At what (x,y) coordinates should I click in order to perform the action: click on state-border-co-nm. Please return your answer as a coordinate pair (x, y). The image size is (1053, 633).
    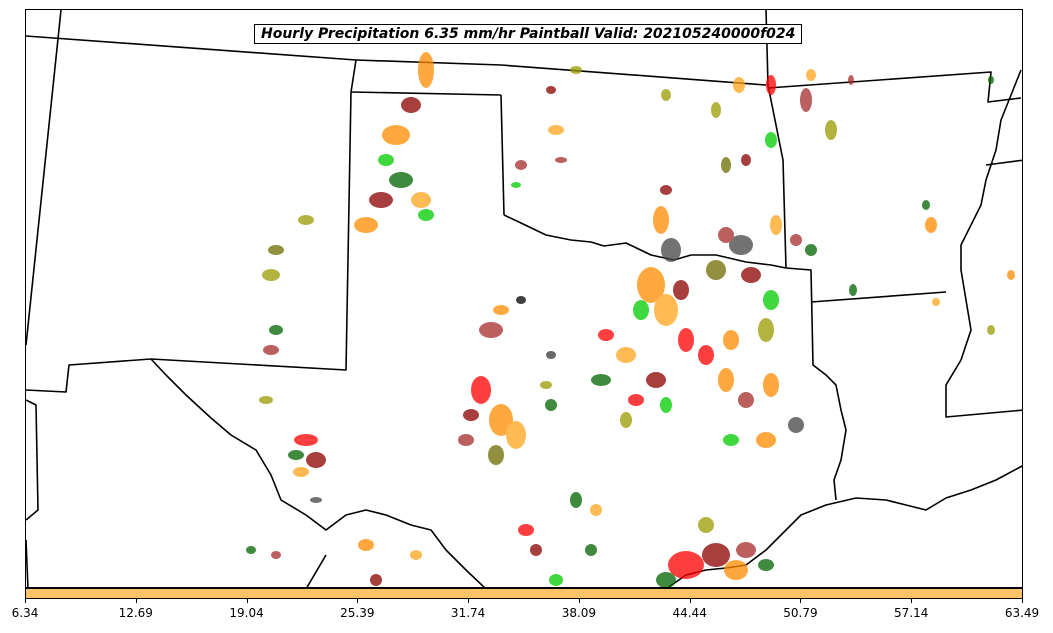
    Looking at the image, I should click on (426, 93).